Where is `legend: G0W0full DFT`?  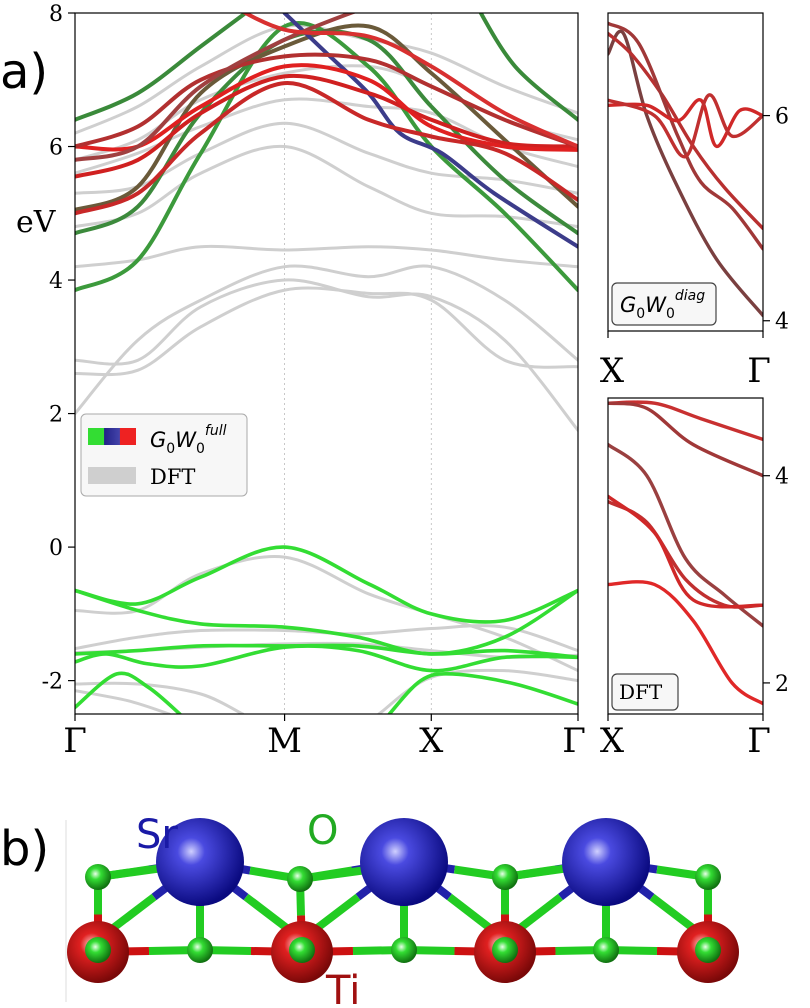 legend: G0W0full DFT is located at coordinates (164, 455).